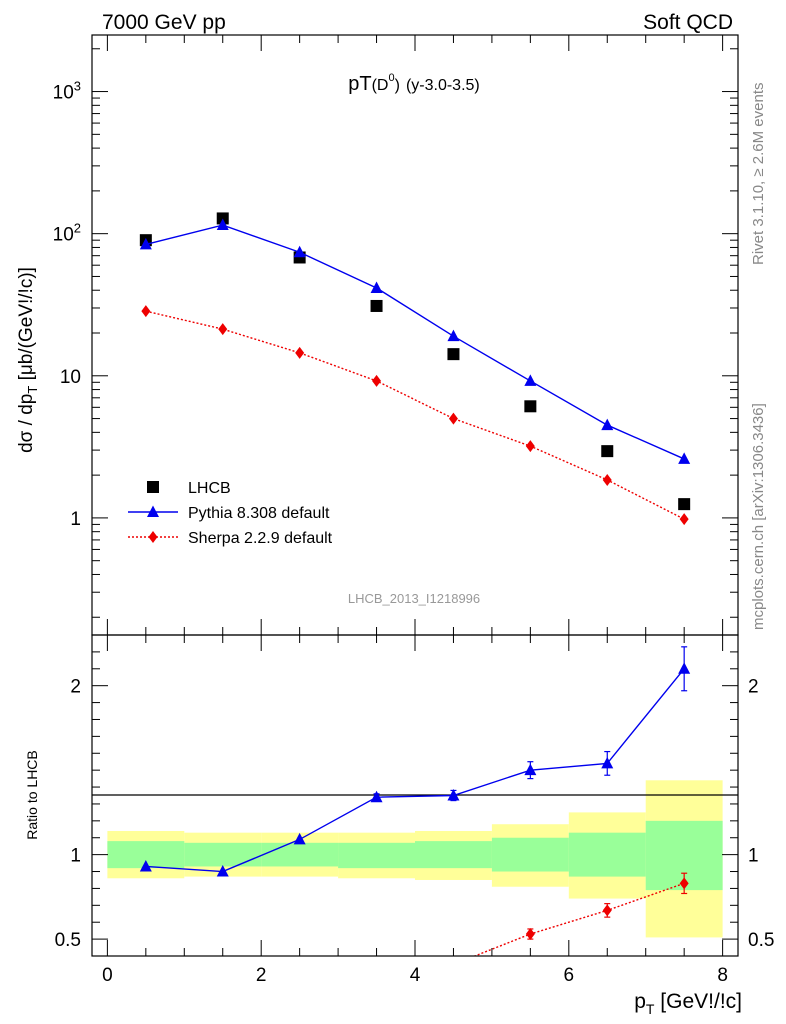 Image resolution: width=786 pixels, height=1024 pixels. I want to click on legend-label-2: Sherpa 2.2.9 default, so click(260, 538).